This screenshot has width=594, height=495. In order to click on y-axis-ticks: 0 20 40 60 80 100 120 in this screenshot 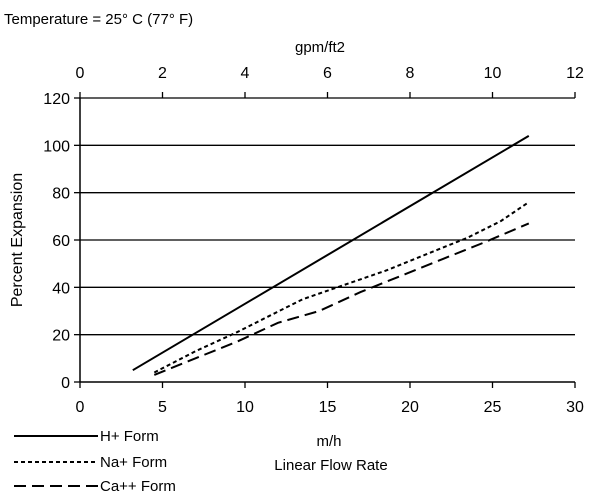, I will do `click(61, 241)`.